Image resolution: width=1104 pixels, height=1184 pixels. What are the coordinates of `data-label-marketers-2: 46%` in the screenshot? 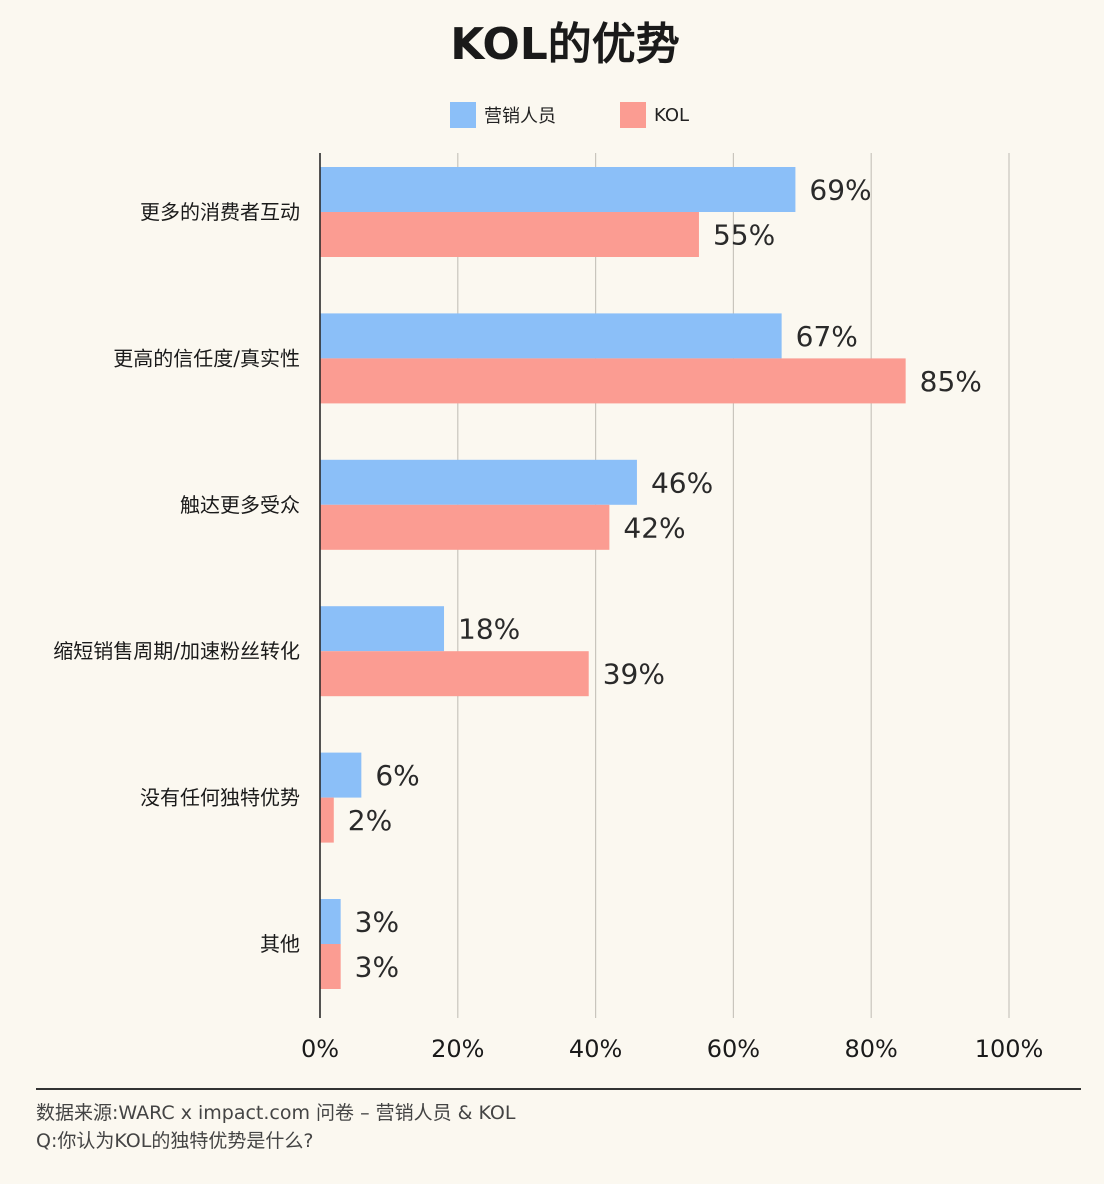 It's located at (682, 482).